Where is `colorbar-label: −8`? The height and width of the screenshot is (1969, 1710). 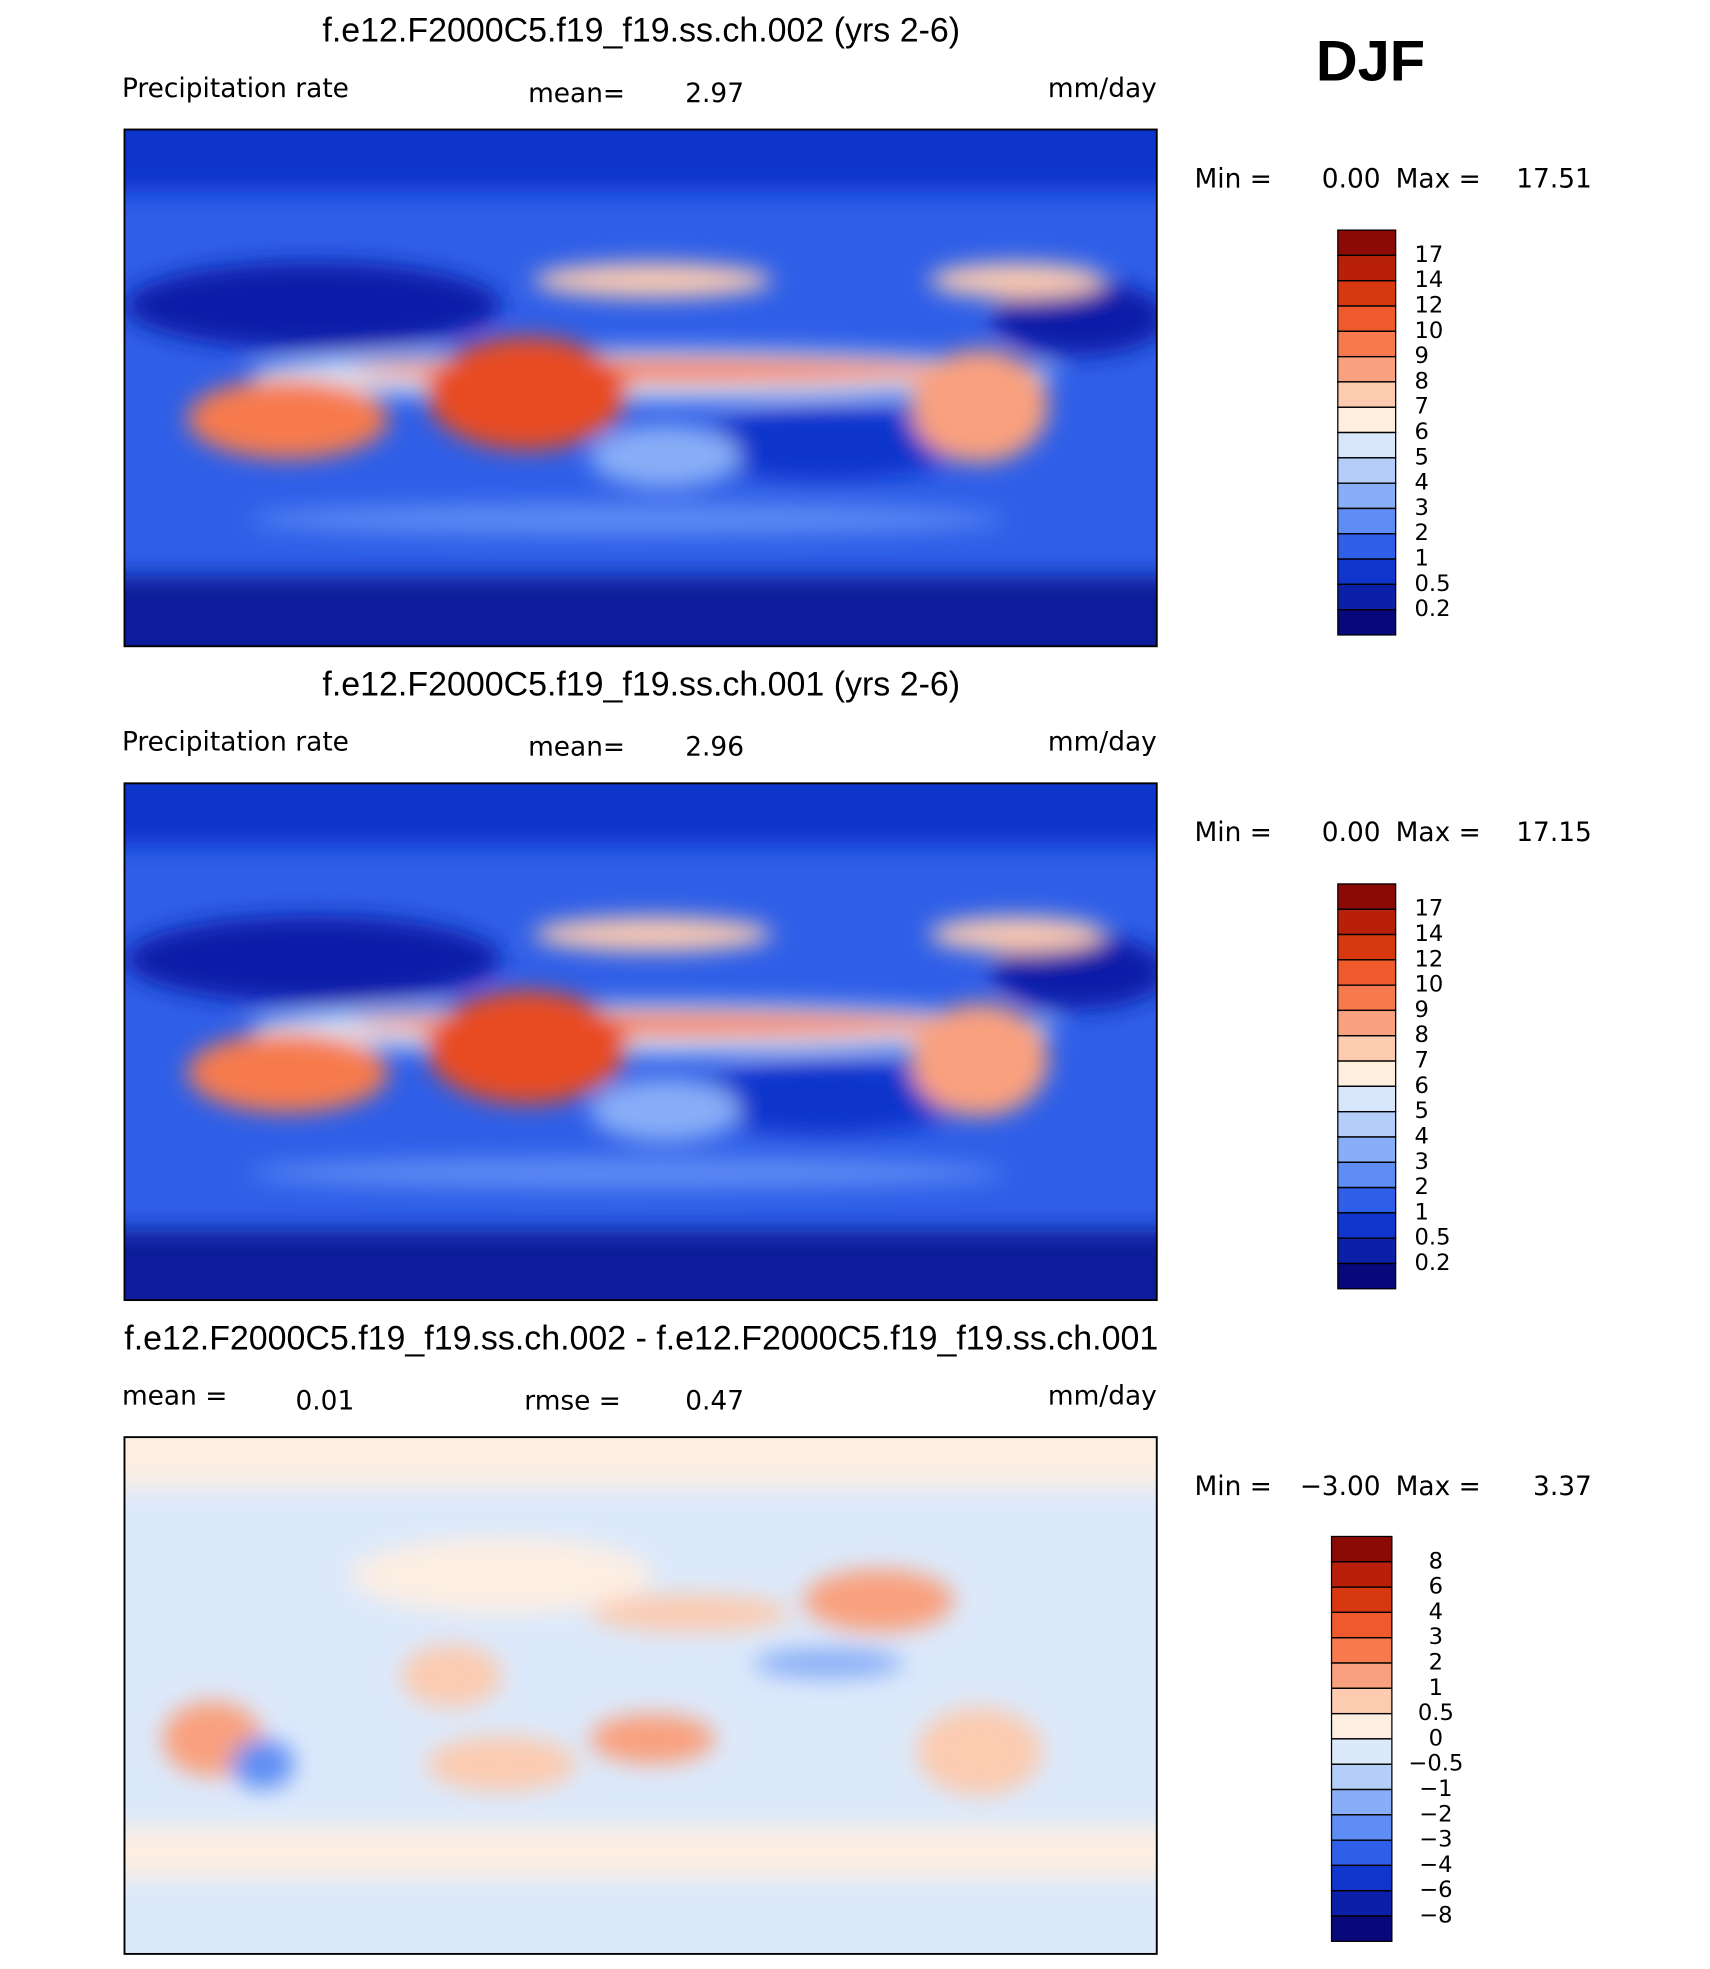
colorbar-label: −8 is located at coordinates (1435, 1916).